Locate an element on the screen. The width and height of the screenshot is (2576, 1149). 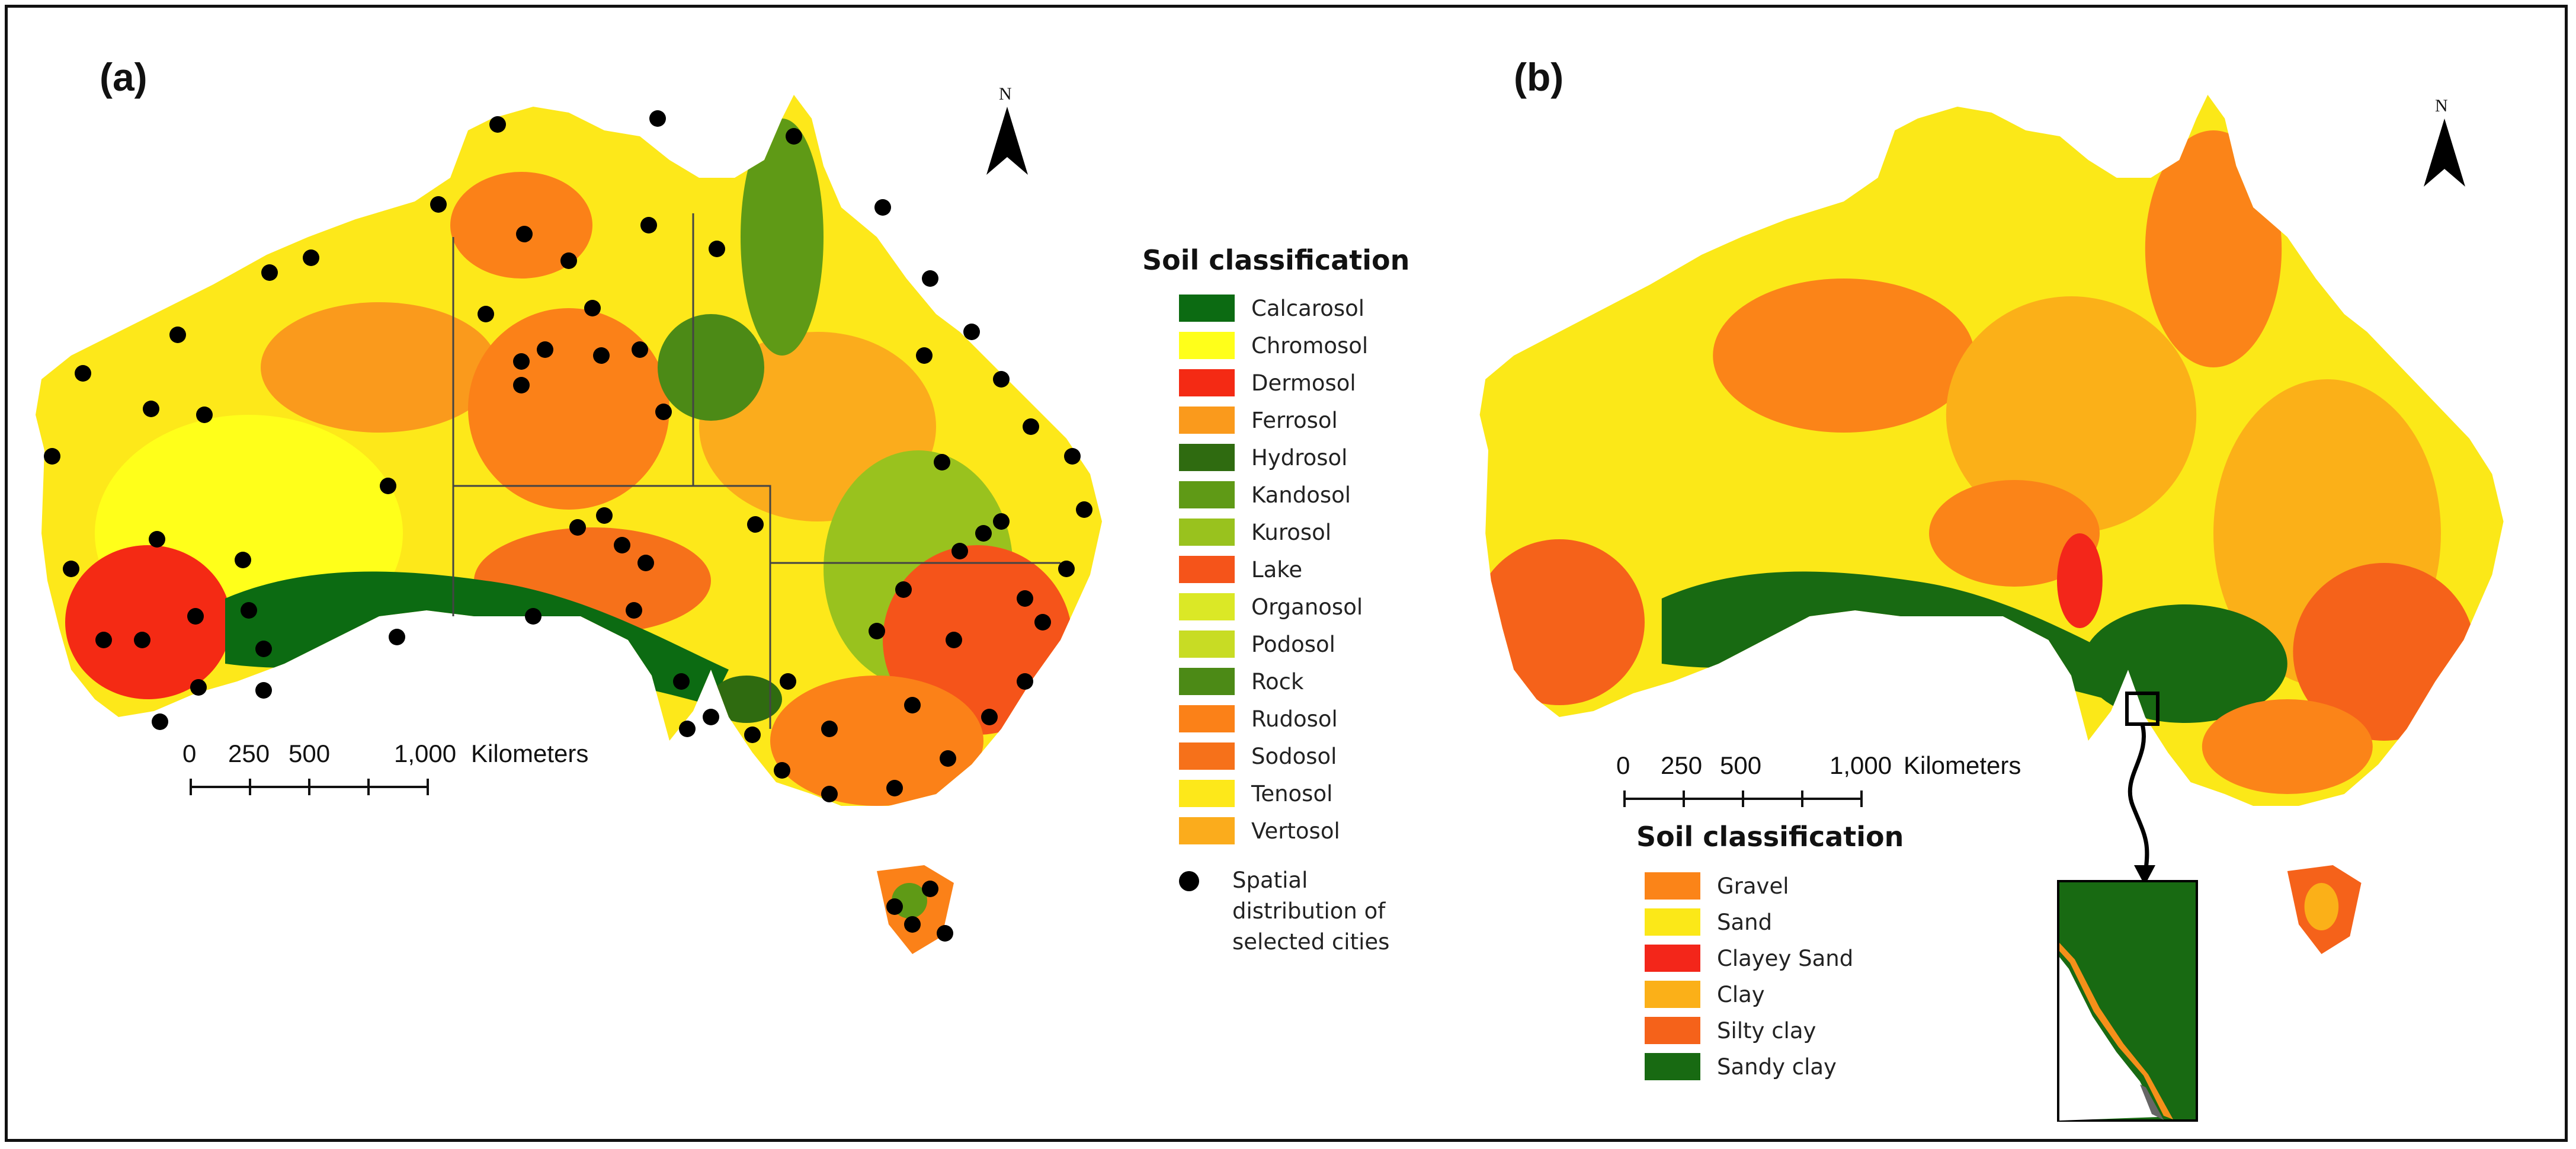
cities-label-line-3: selected cities is located at coordinates (1311, 942).